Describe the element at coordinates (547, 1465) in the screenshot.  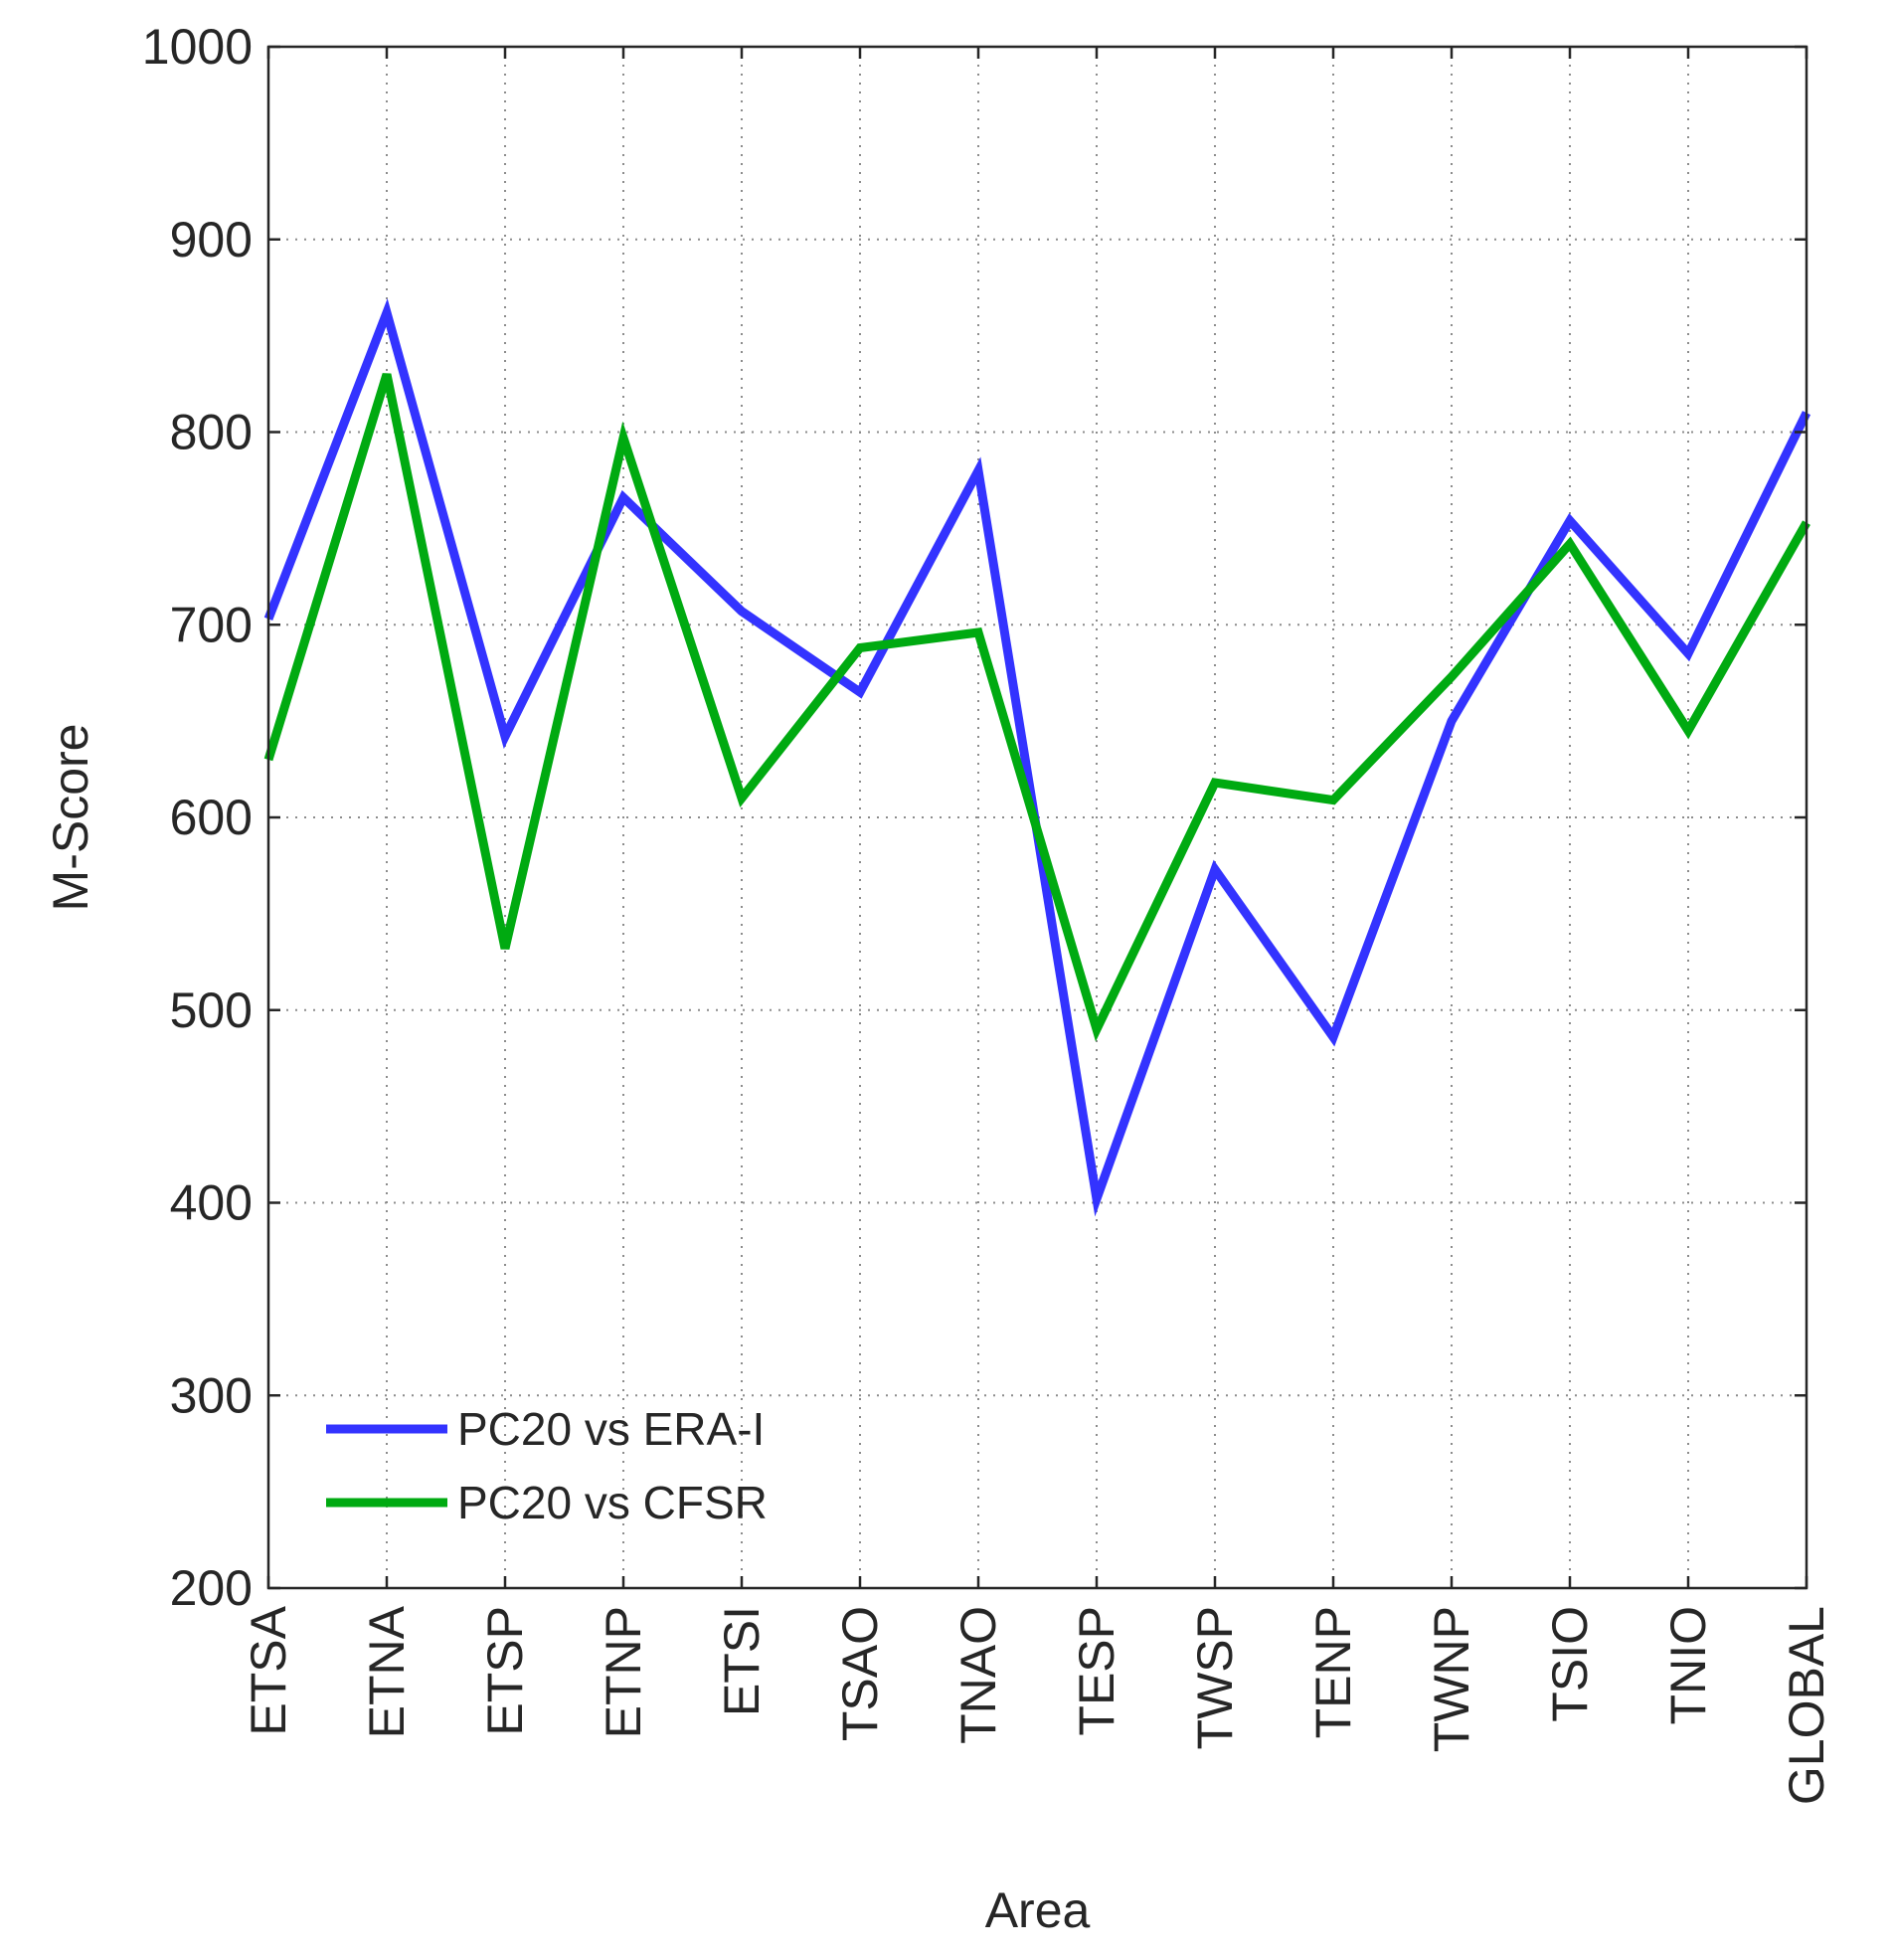
I see `legend: PC20 vs ERA-I PC20 vs CFSR` at that location.